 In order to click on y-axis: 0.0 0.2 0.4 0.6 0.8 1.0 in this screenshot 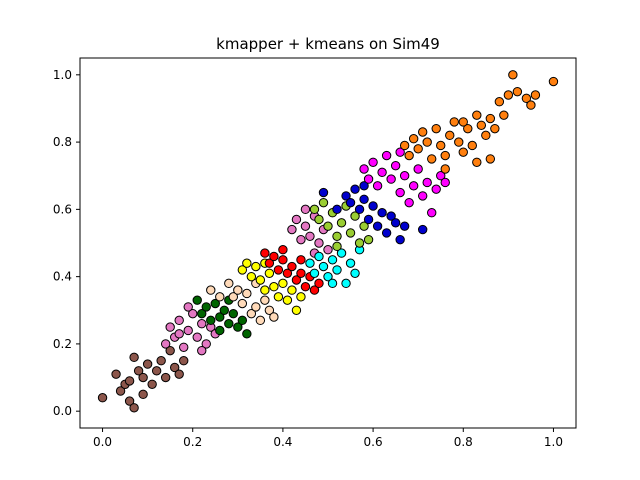, I will do `click(66, 243)`.